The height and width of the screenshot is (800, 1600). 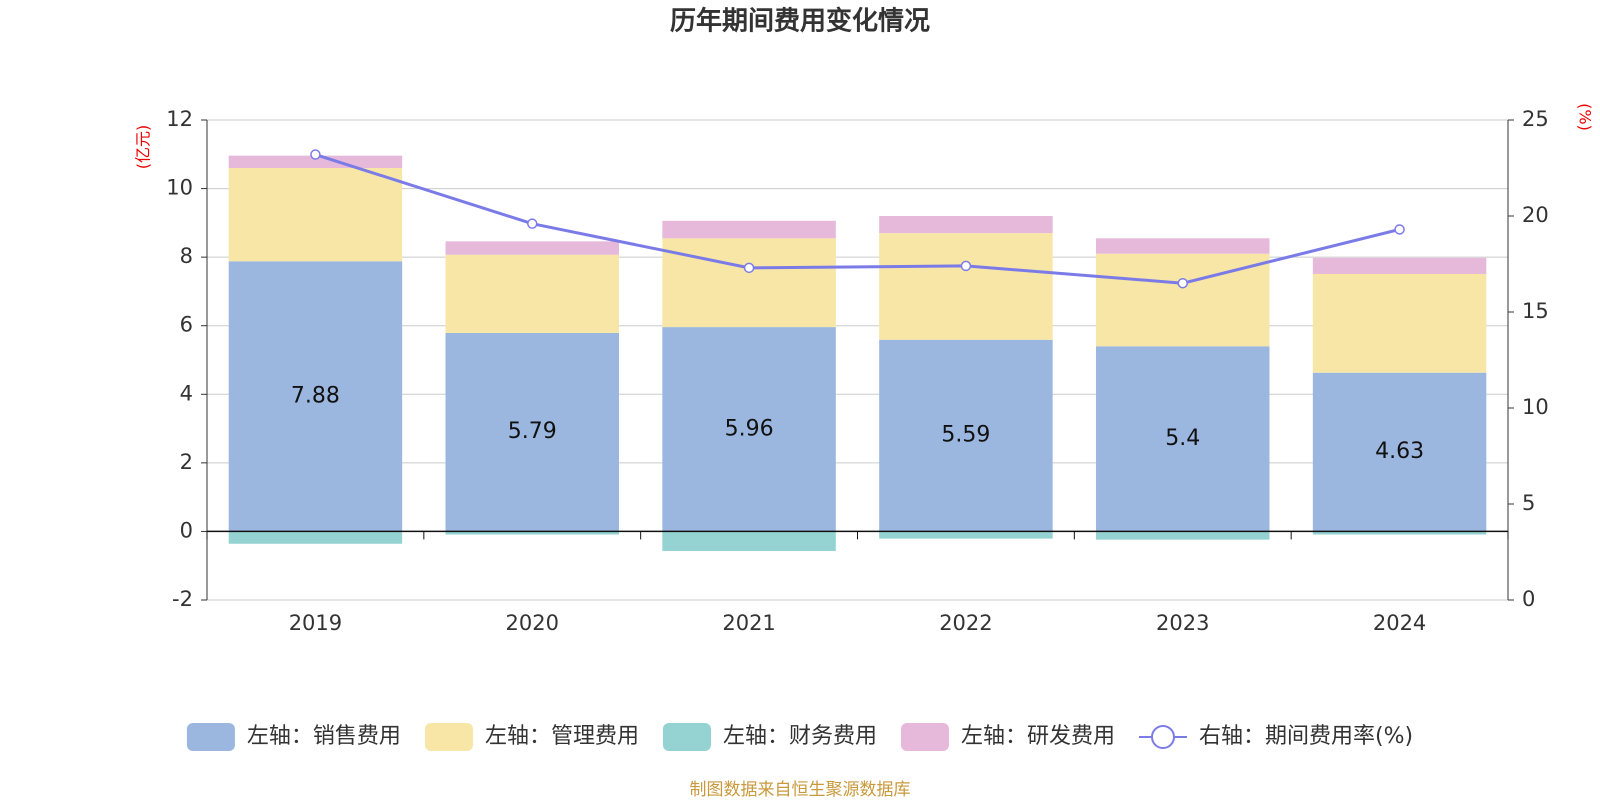 I want to click on data-label: 5.4, so click(x=1182, y=438).